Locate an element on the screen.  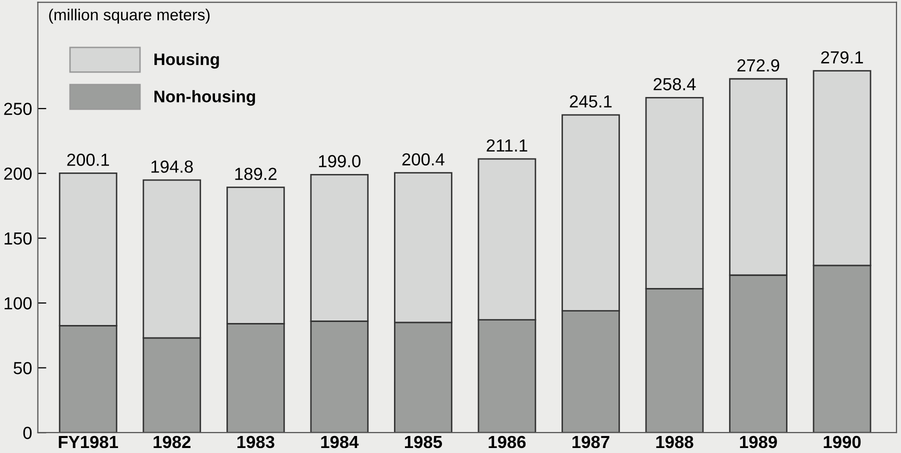
legend-label: Non-housing is located at coordinates (204, 98).